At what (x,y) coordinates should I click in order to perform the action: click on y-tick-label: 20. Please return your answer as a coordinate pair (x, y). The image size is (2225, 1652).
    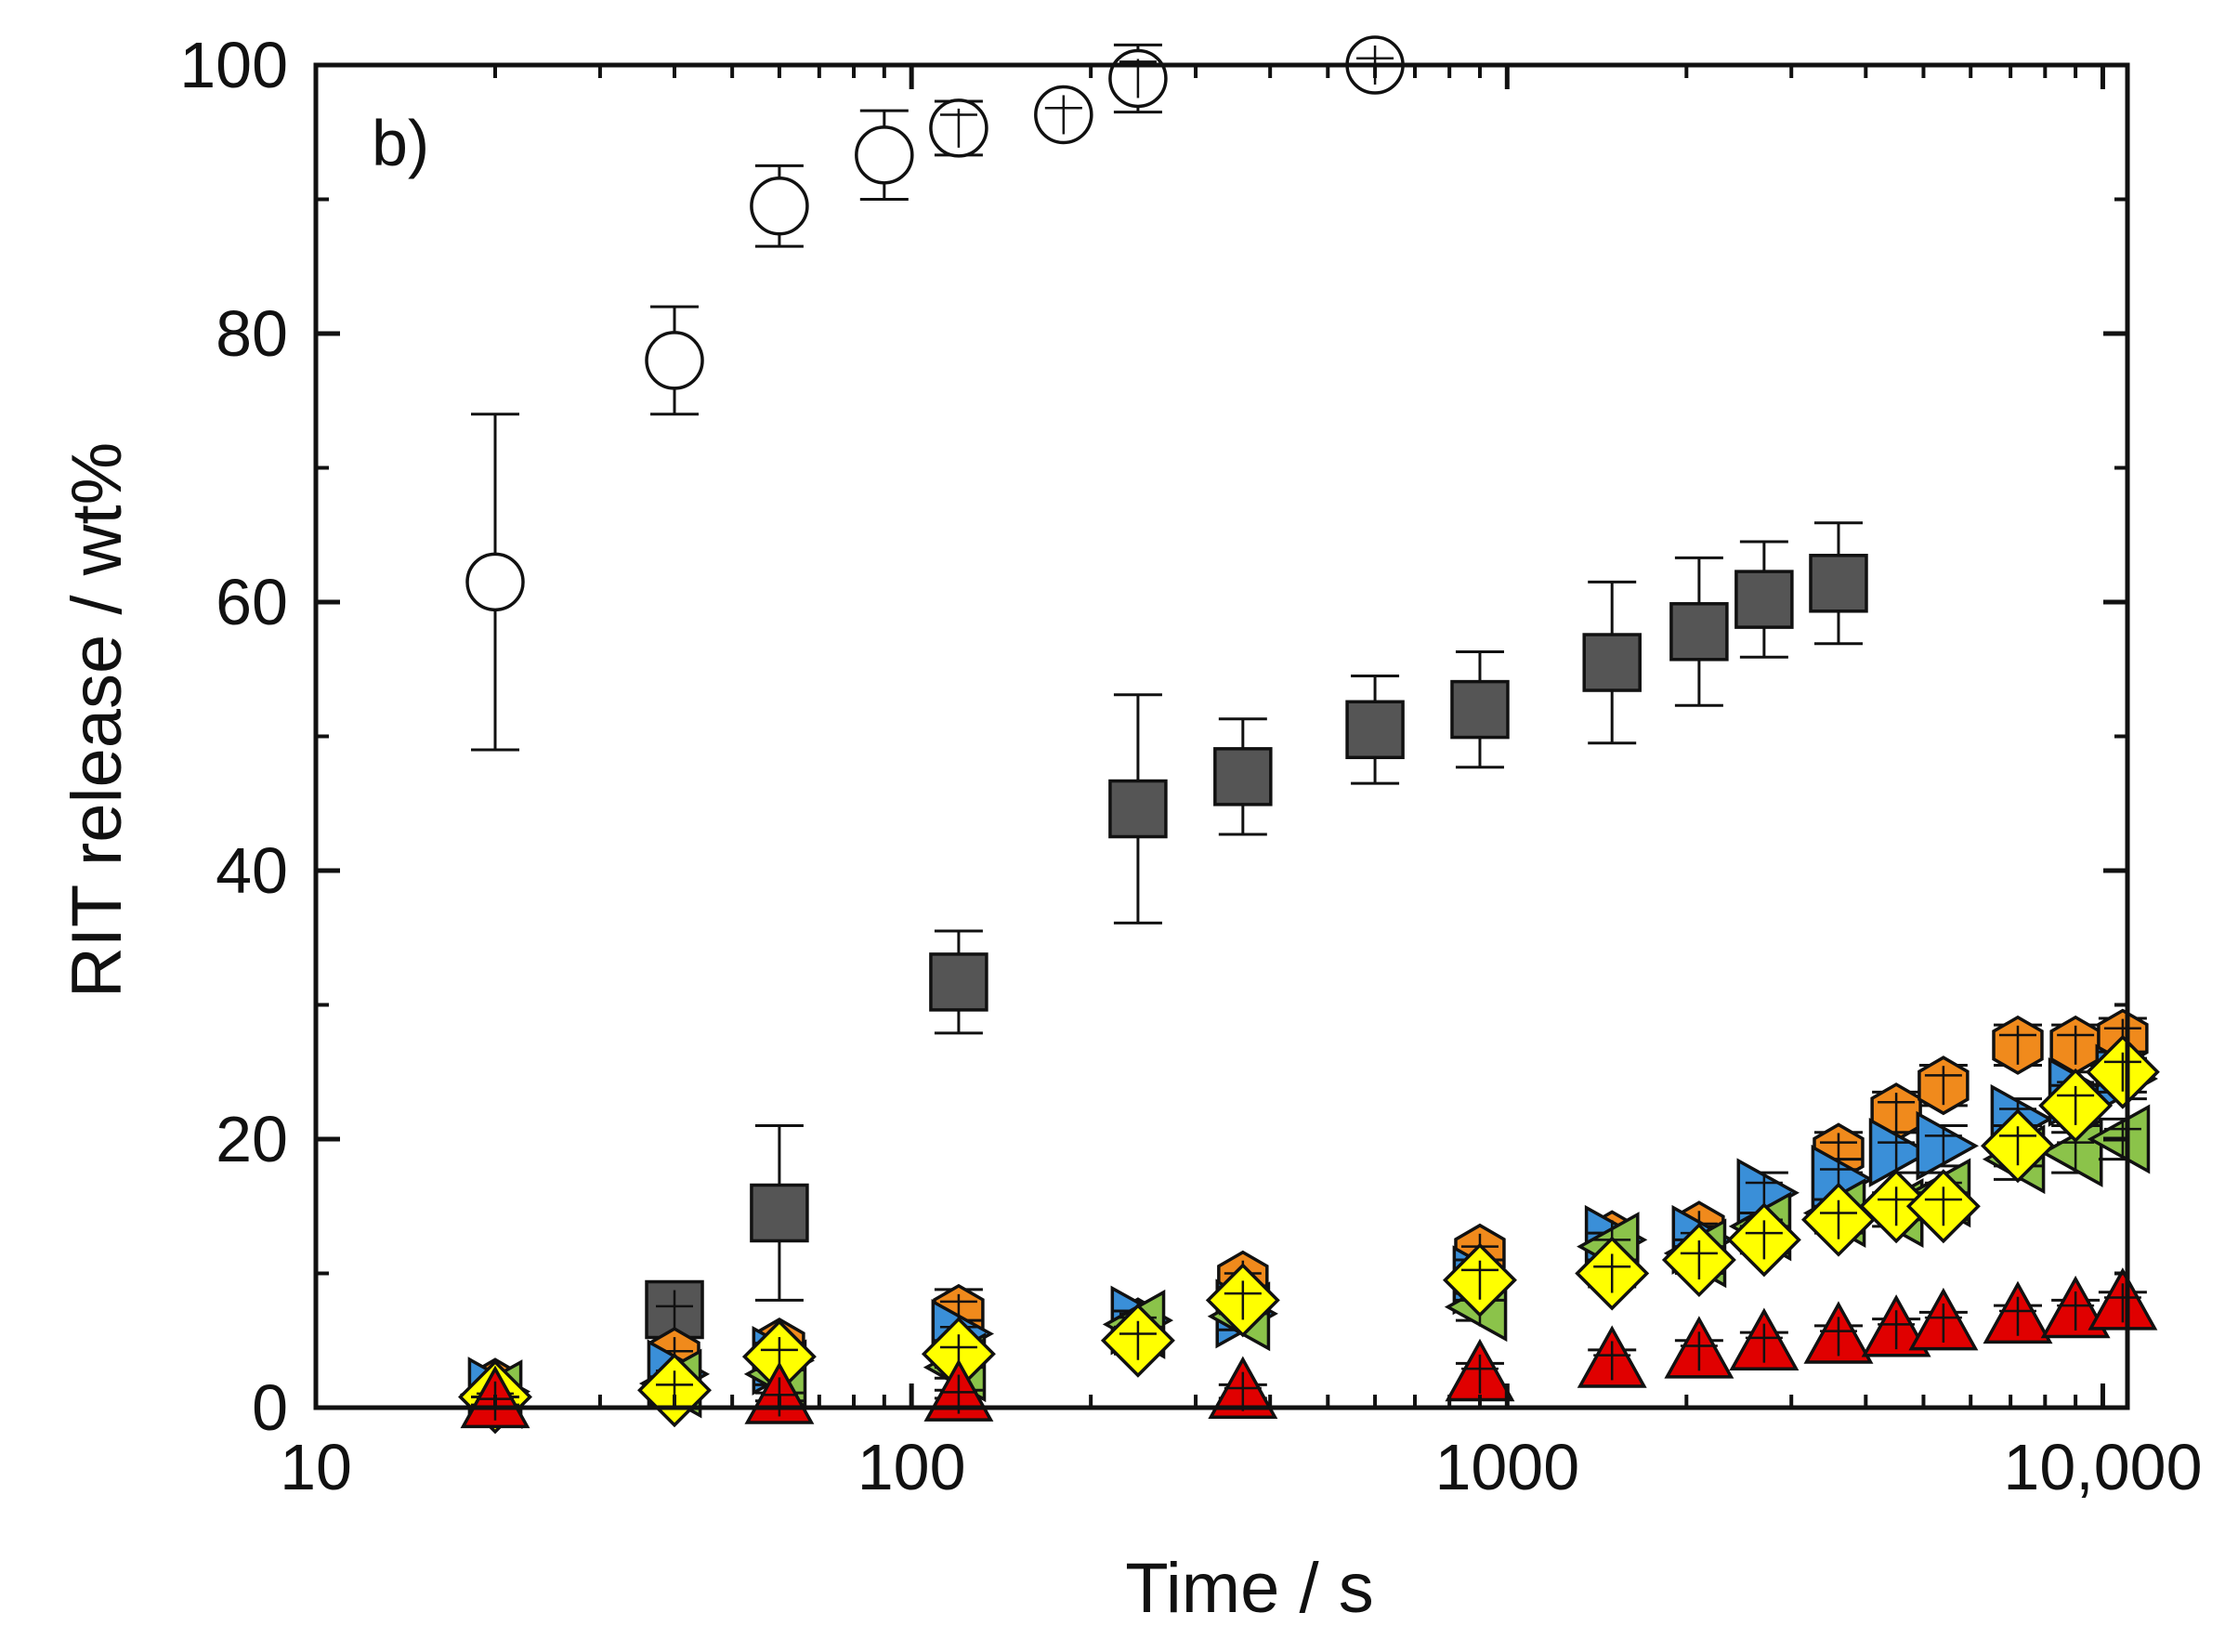
    Looking at the image, I should click on (252, 1139).